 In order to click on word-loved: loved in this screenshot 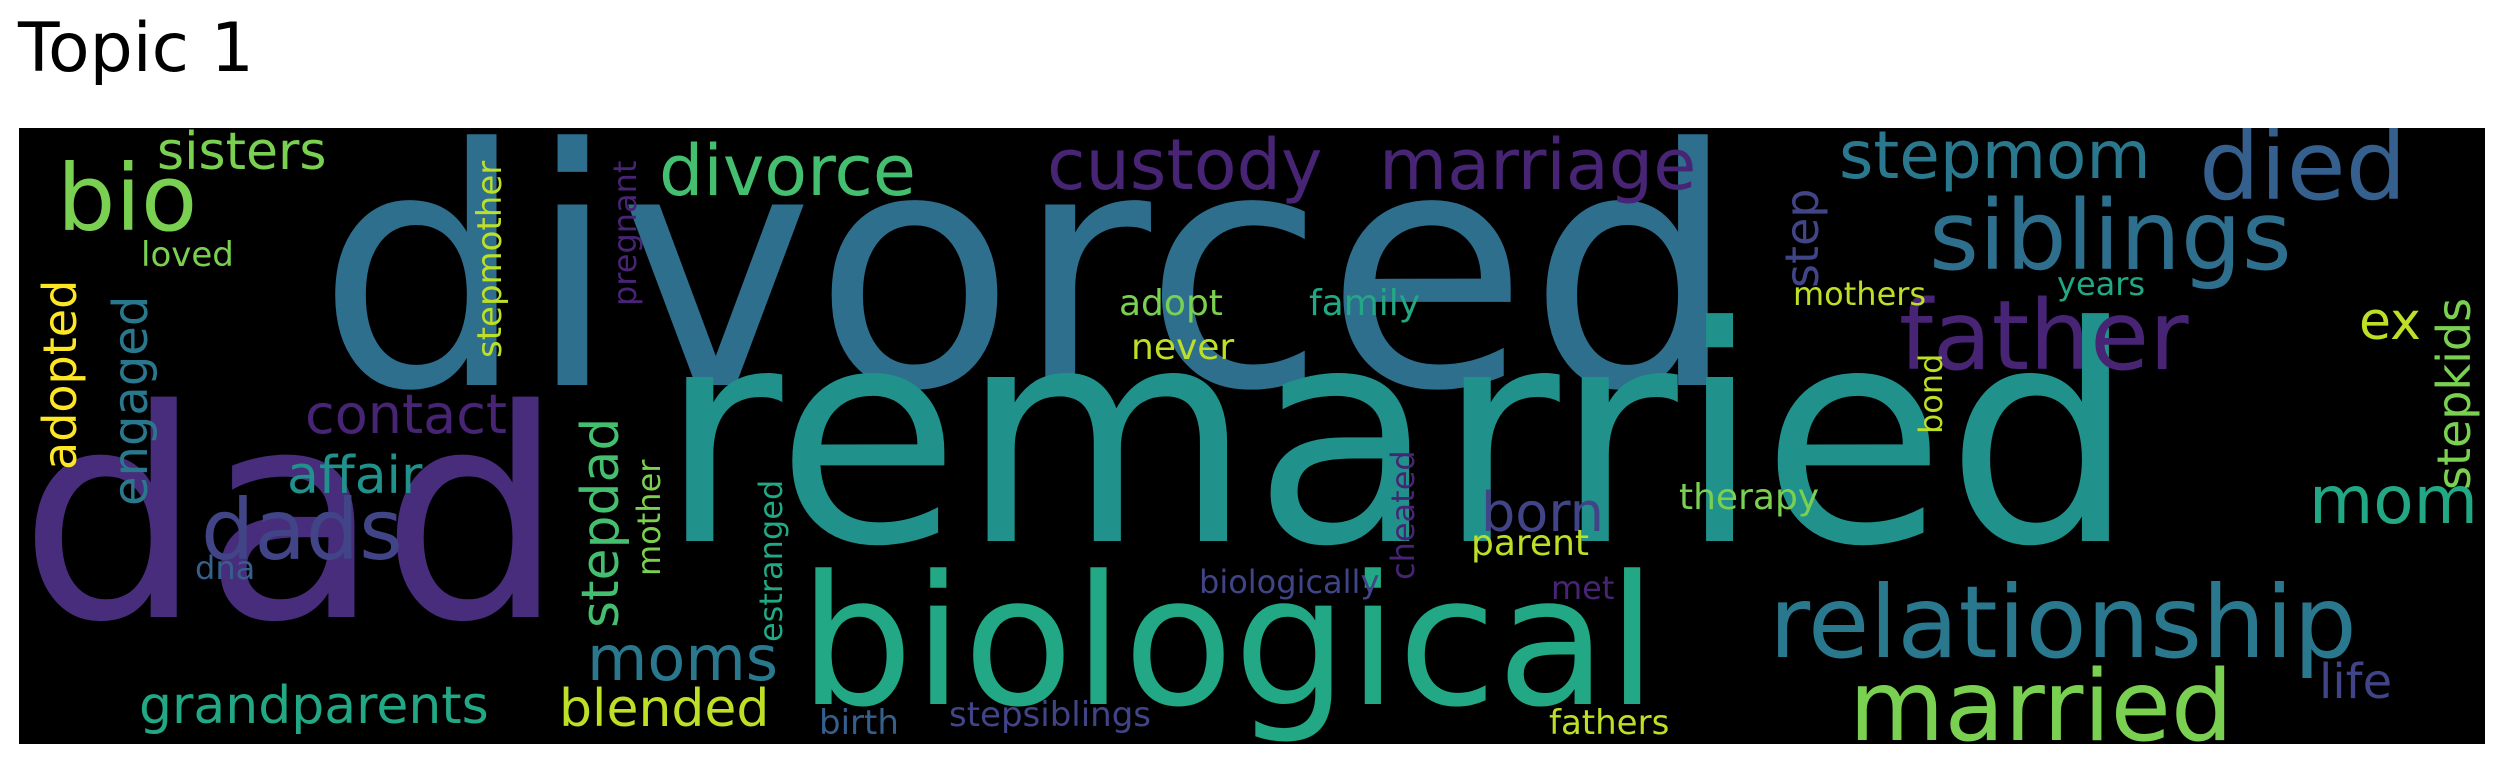, I will do `click(187, 255)`.